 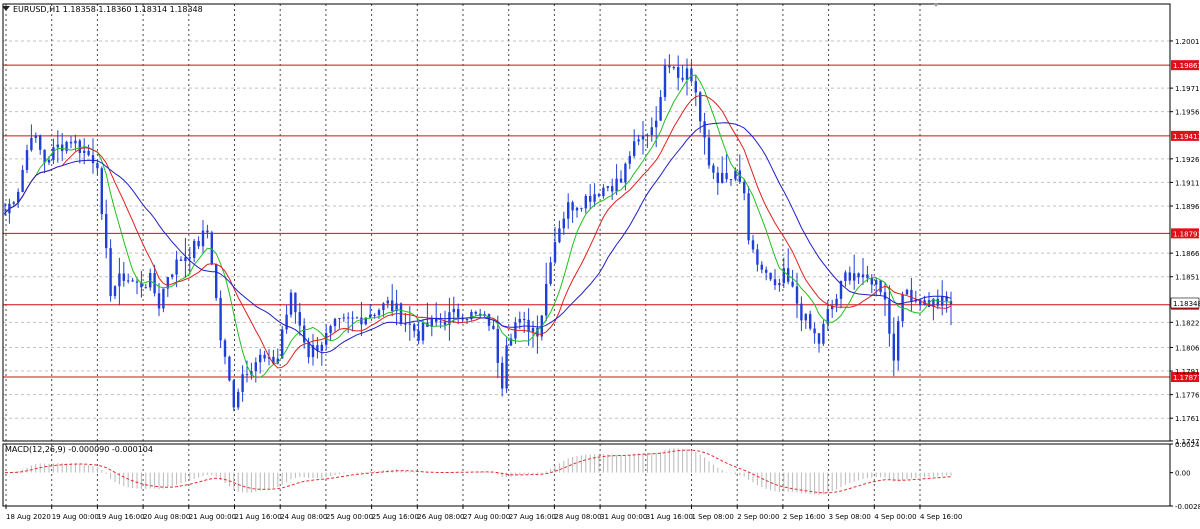 What do you see at coordinates (1187, 445) in the screenshot?
I see `macd-y-tick-label: 0.00242` at bounding box center [1187, 445].